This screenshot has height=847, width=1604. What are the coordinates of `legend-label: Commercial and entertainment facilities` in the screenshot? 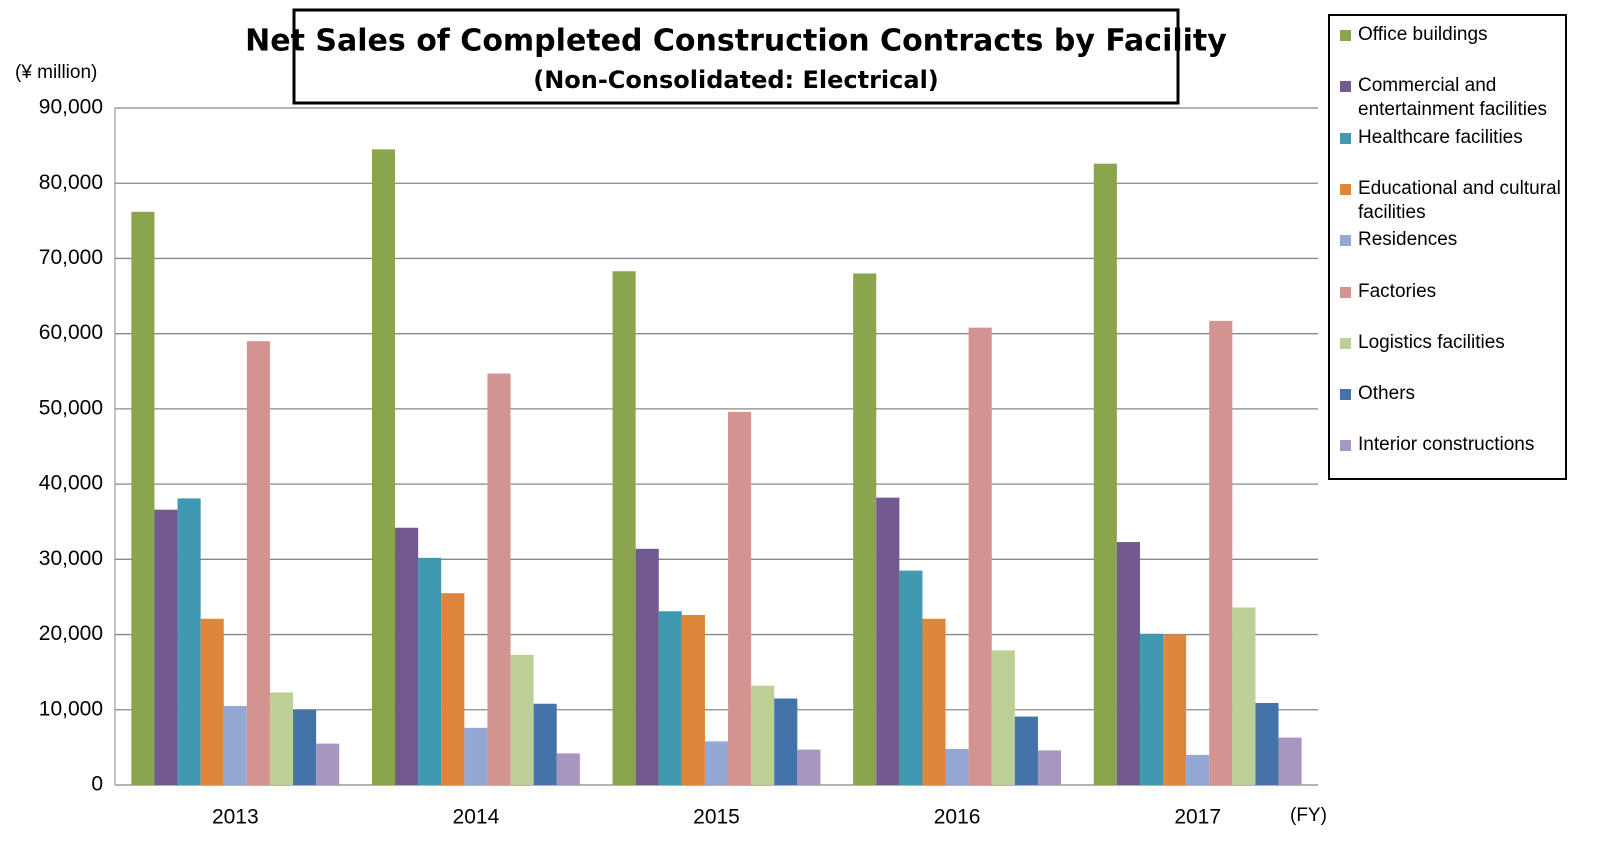 It's located at (1453, 98).